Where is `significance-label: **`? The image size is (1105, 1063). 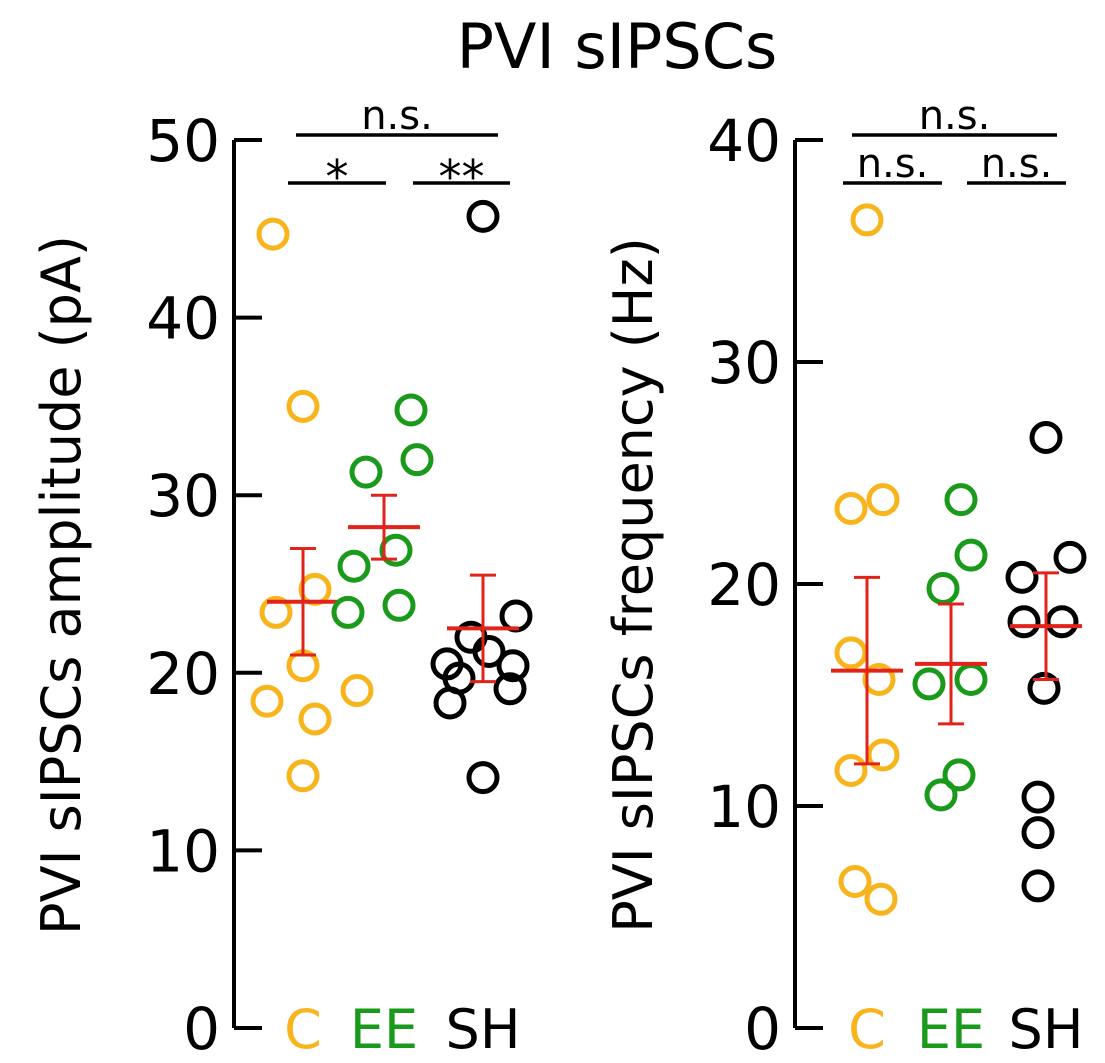
significance-label: ** is located at coordinates (462, 177).